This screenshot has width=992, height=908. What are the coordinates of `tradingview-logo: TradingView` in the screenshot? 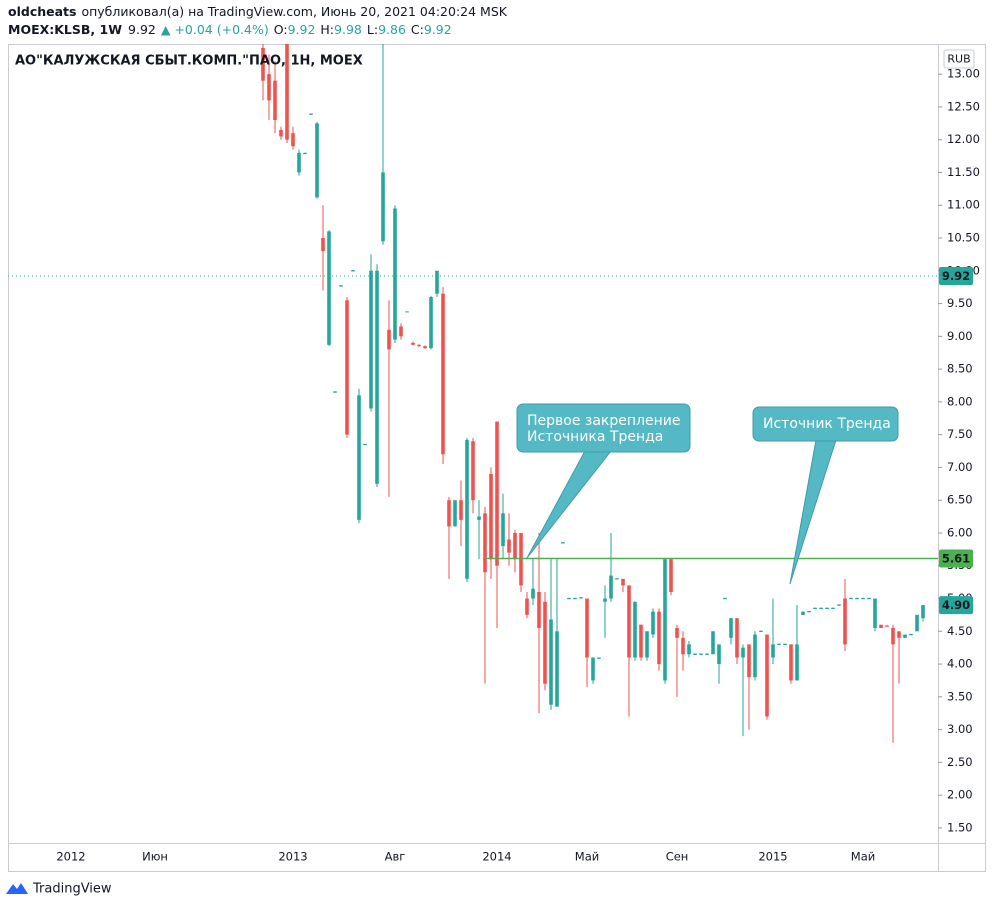 It's located at (59, 889).